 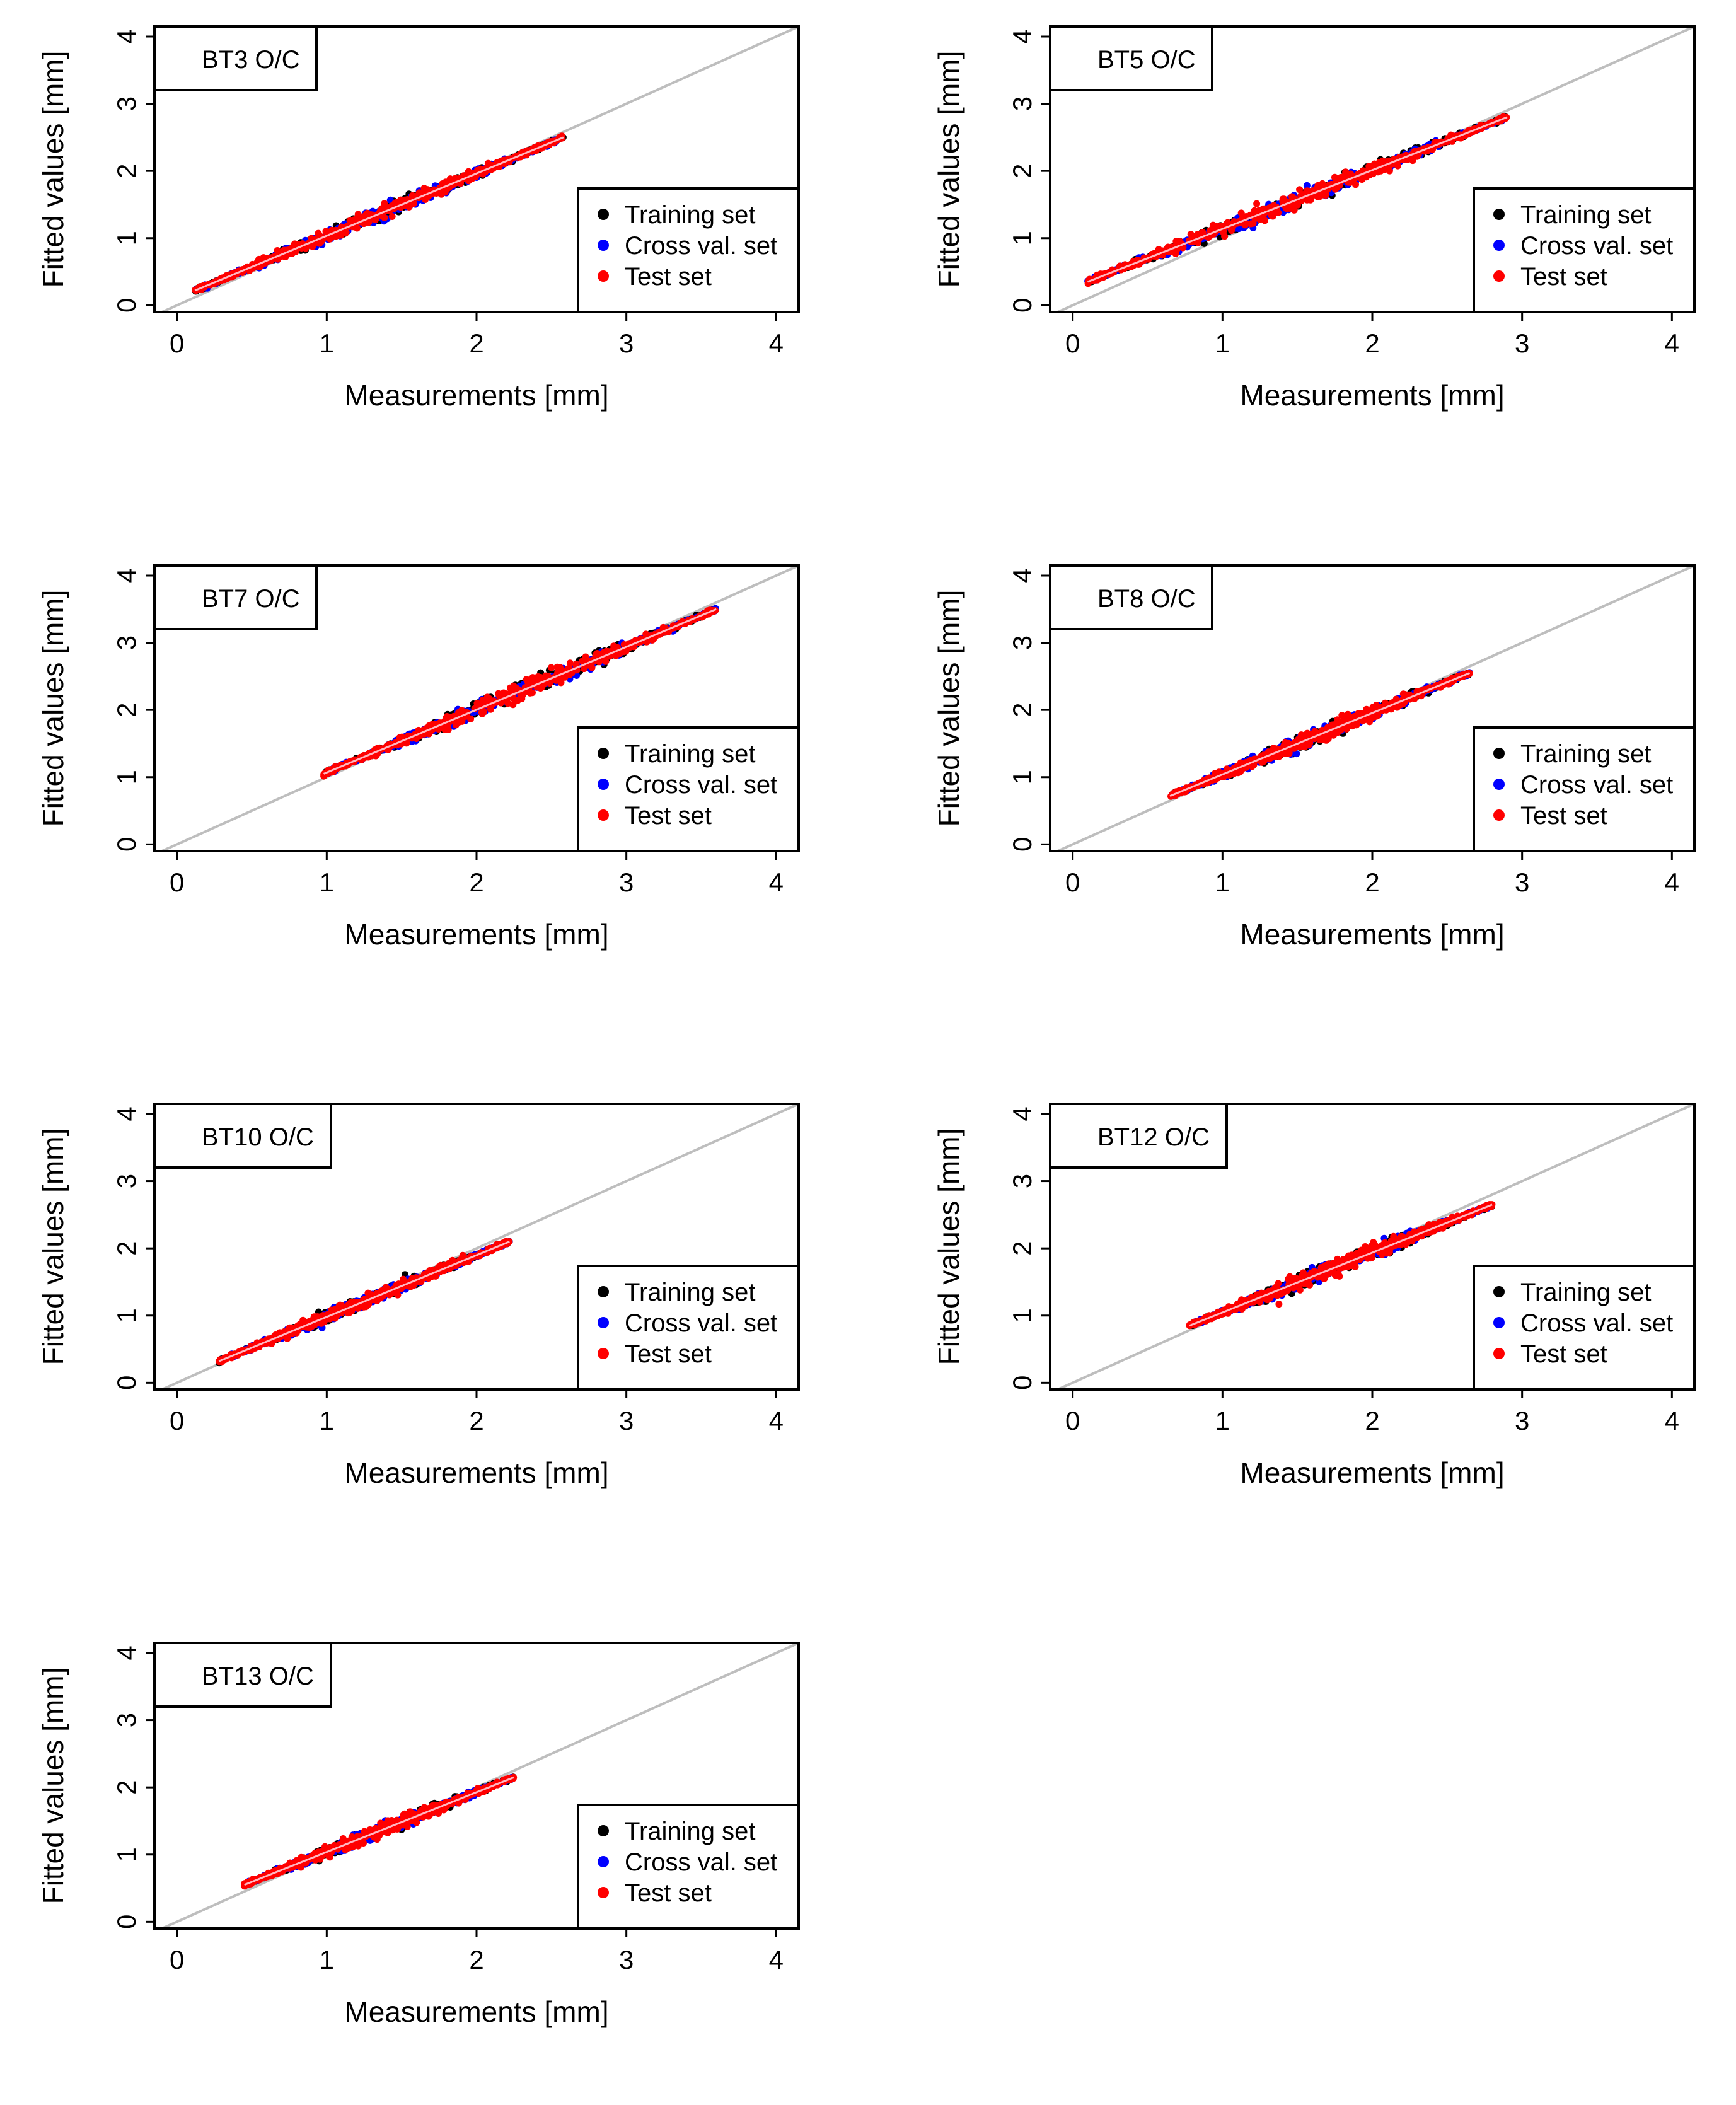 I want to click on legend-label: Training set, so click(x=691, y=215).